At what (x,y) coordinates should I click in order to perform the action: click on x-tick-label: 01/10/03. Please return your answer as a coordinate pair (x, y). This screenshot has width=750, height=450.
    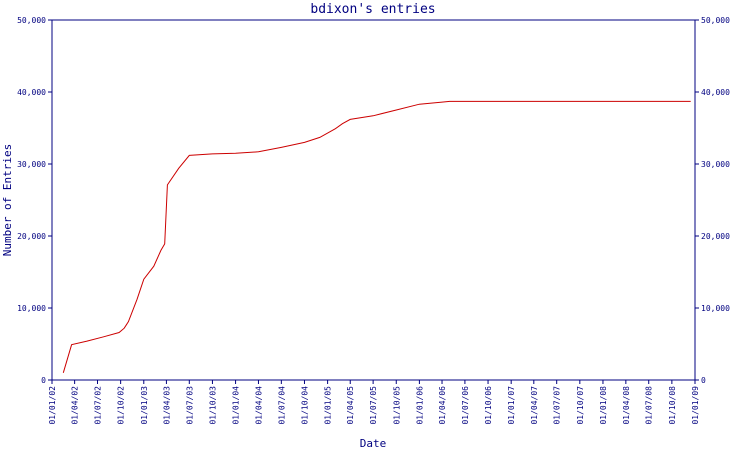
    Looking at the image, I should click on (212, 405).